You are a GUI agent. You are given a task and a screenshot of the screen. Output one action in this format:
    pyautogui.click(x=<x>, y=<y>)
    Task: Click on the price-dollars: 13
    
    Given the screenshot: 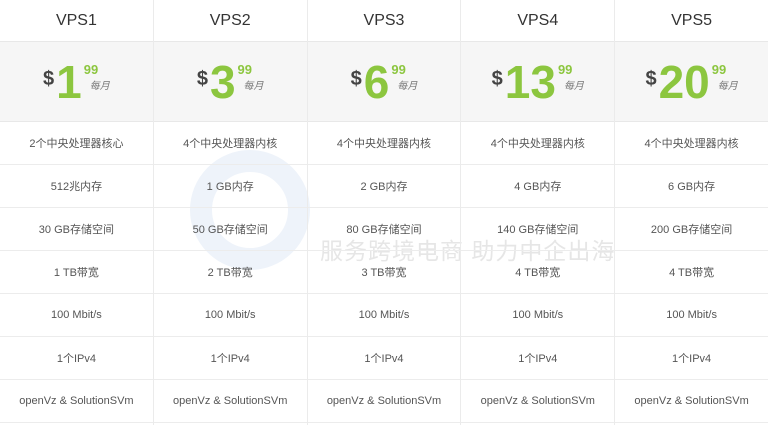 What is the action you would take?
    pyautogui.click(x=530, y=81)
    